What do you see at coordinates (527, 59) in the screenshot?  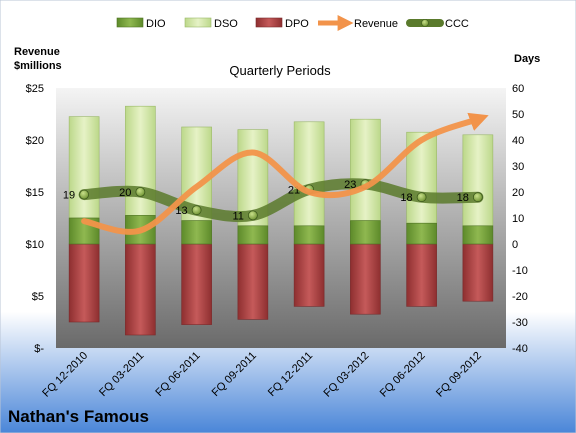 I see `right-axis-label: Days` at bounding box center [527, 59].